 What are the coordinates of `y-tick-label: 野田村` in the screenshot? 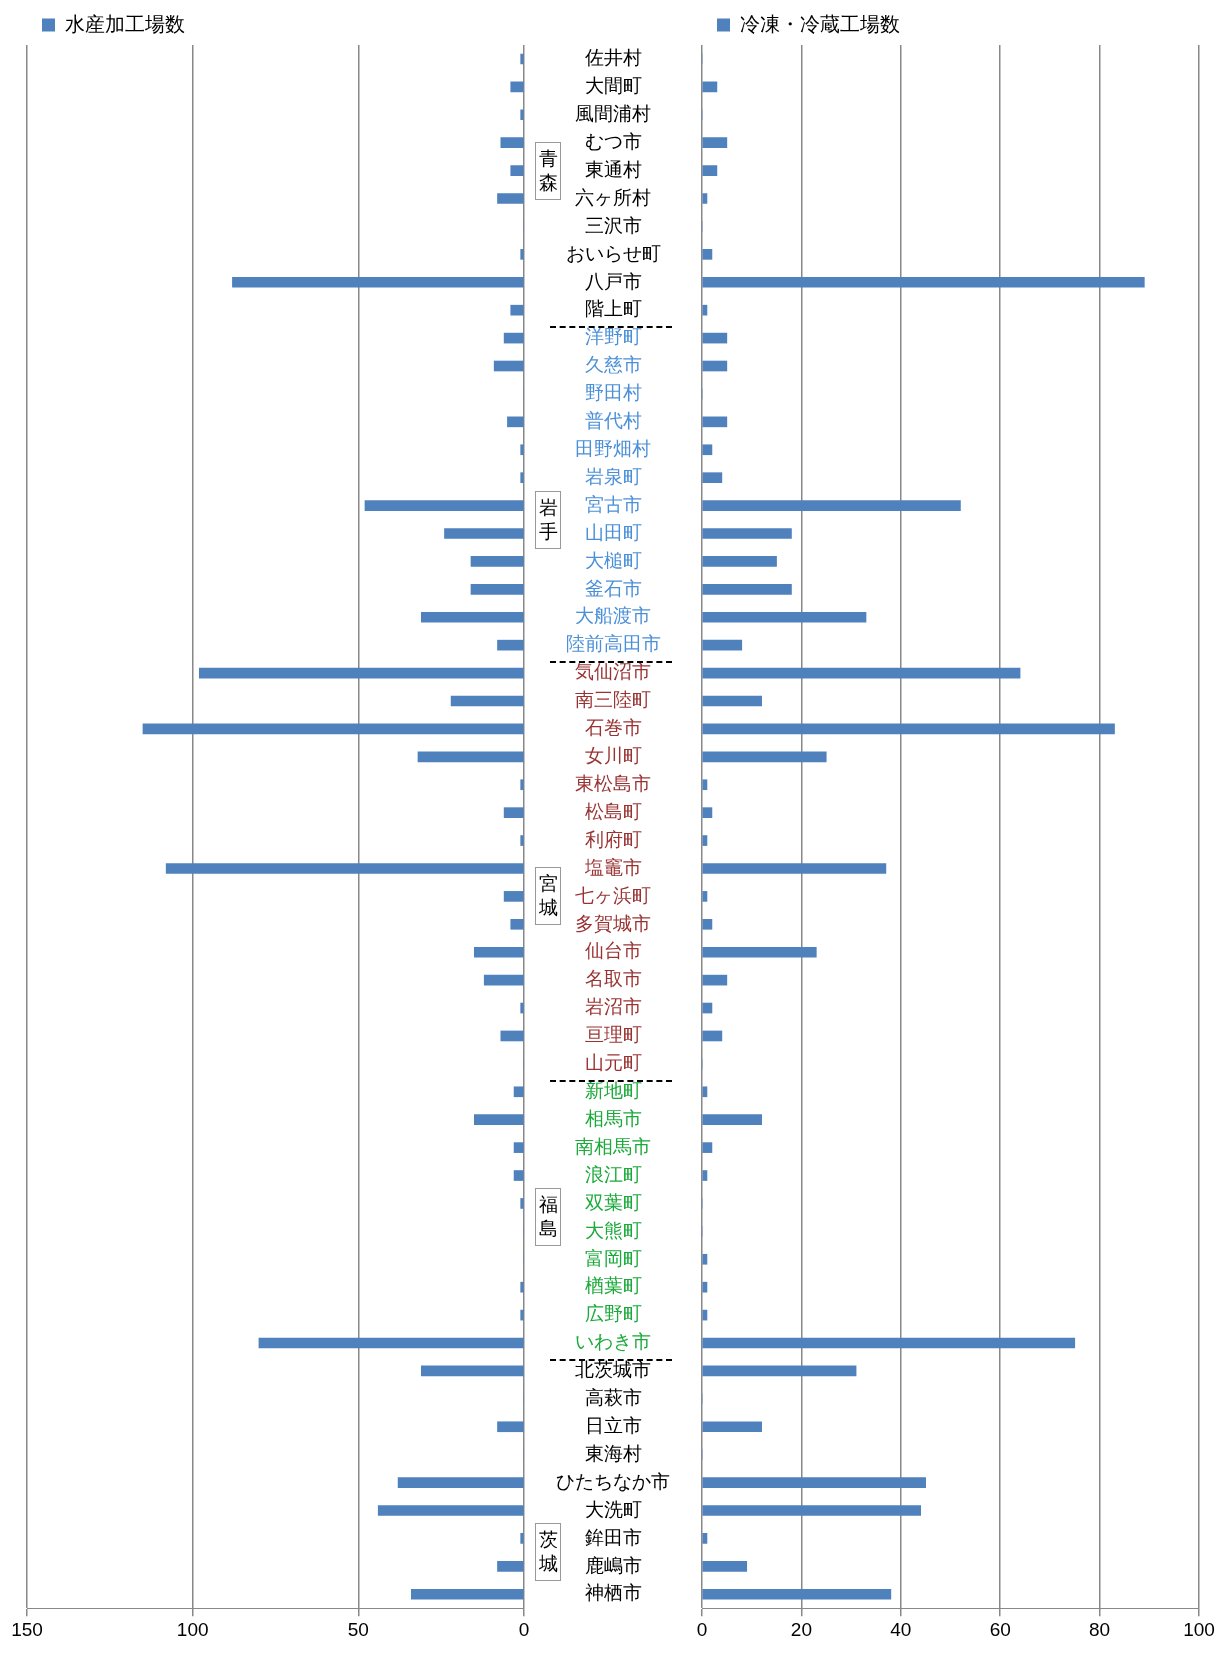 It's located at (613, 393).